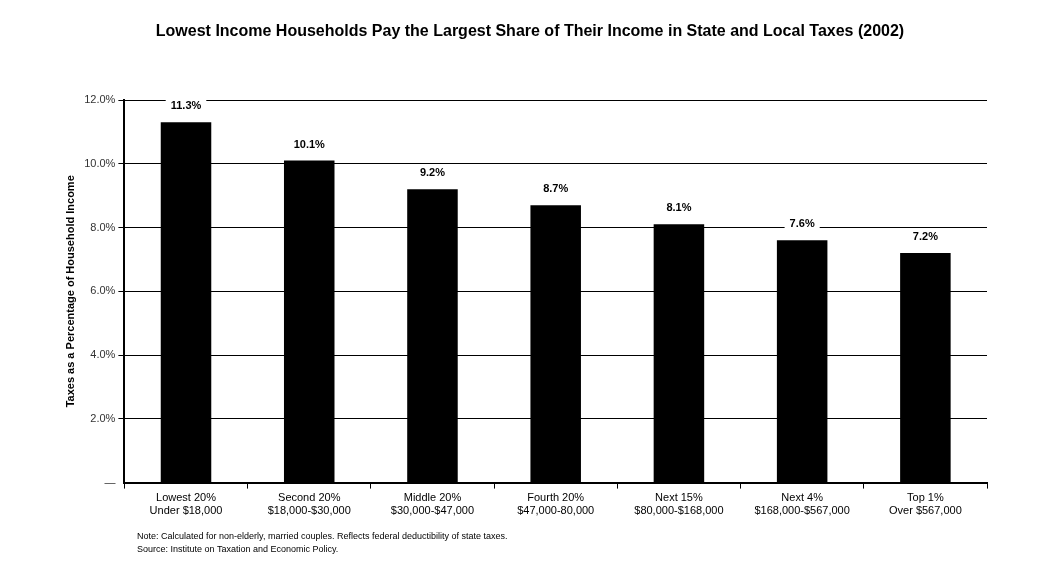  I want to click on data-label: 11.3%, so click(186, 105).